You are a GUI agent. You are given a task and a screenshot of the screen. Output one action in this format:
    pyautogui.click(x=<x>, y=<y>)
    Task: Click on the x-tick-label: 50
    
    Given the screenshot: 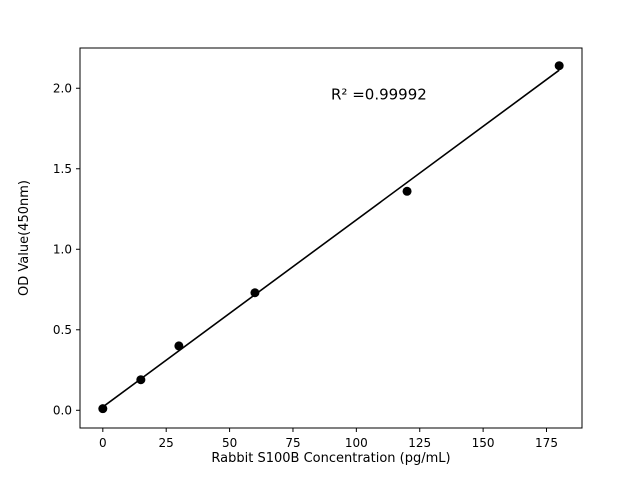 What is the action you would take?
    pyautogui.click(x=229, y=443)
    